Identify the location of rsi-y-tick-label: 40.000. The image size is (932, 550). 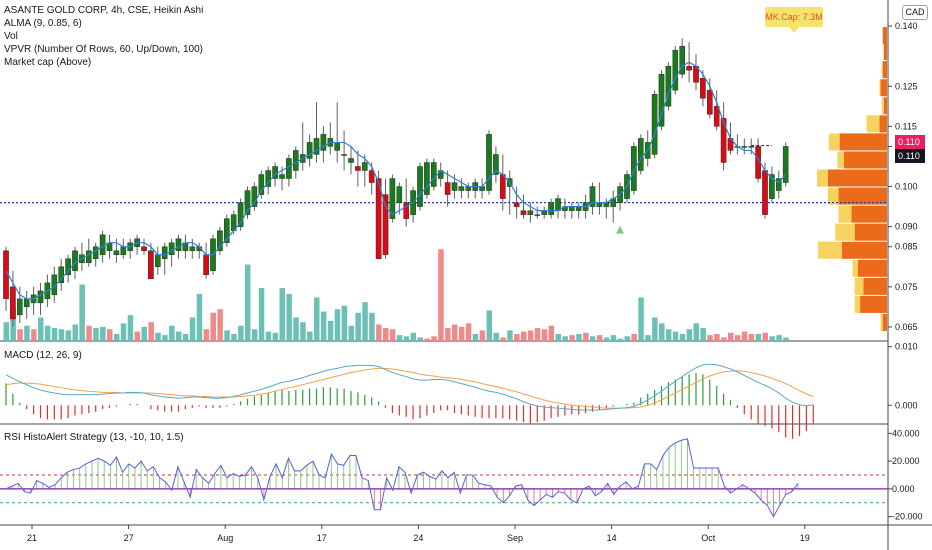
(906, 433).